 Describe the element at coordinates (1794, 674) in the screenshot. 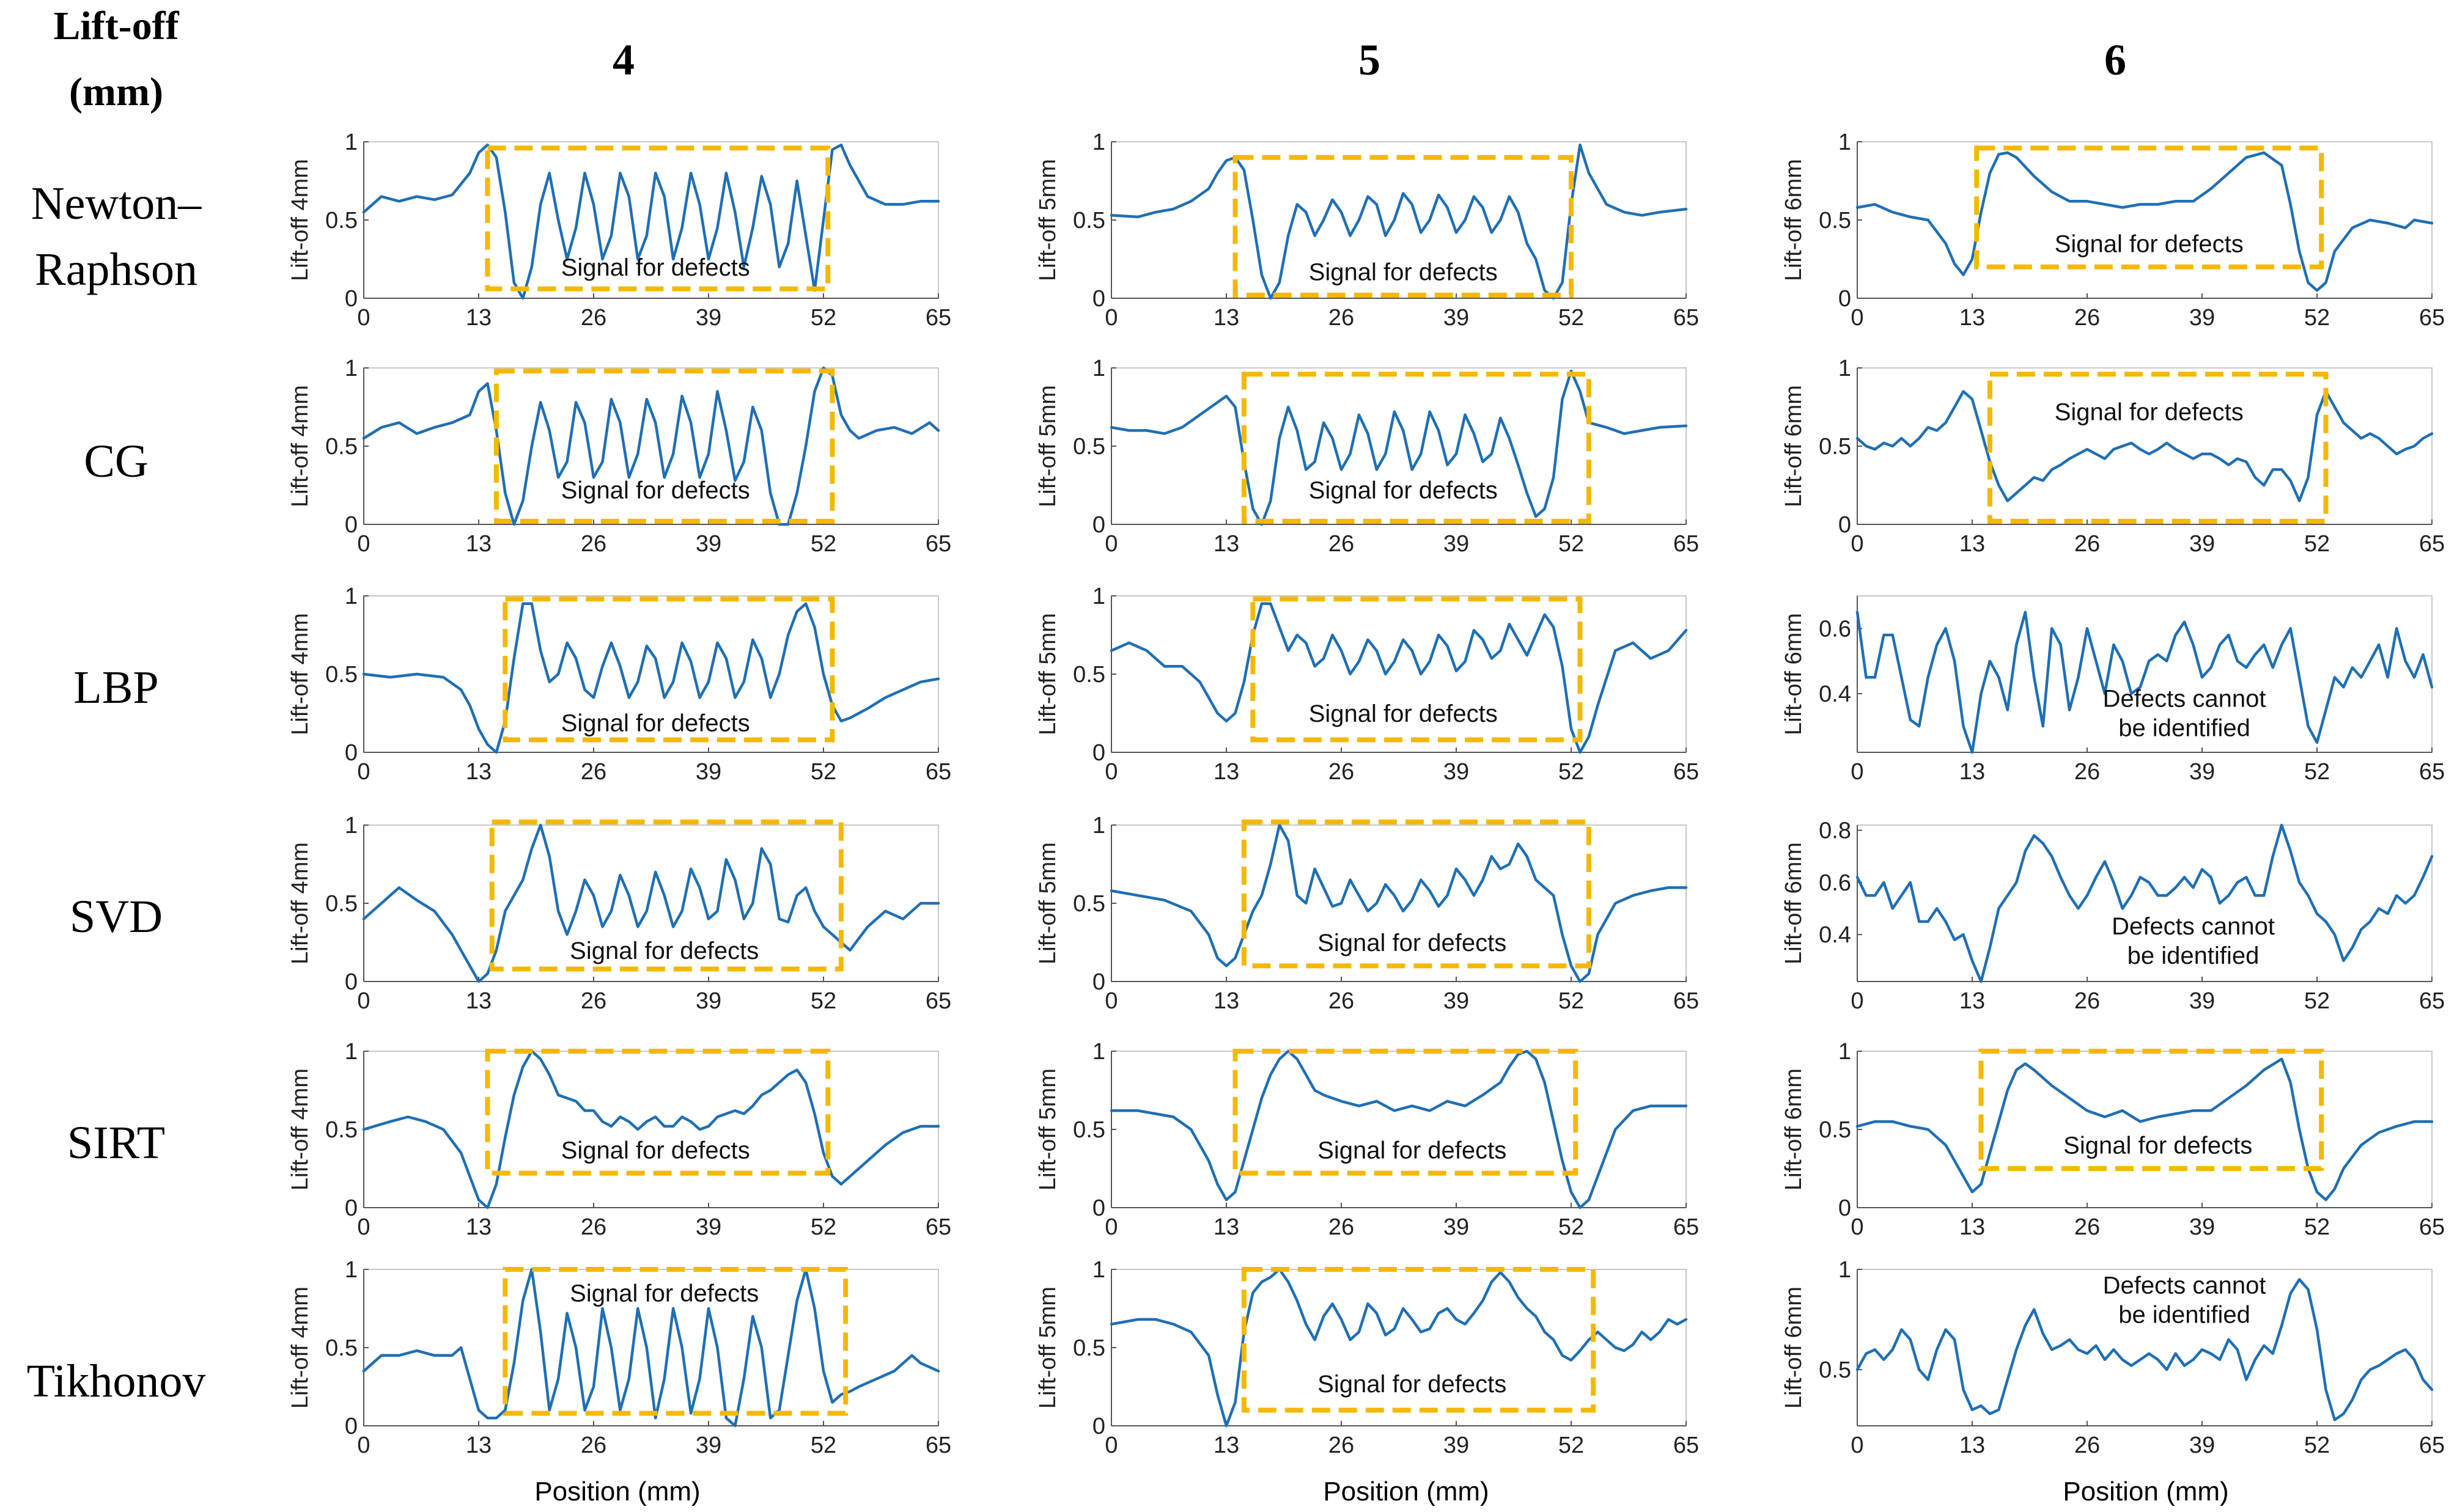

I see `y-axis-label: Lift-off 6mm` at that location.